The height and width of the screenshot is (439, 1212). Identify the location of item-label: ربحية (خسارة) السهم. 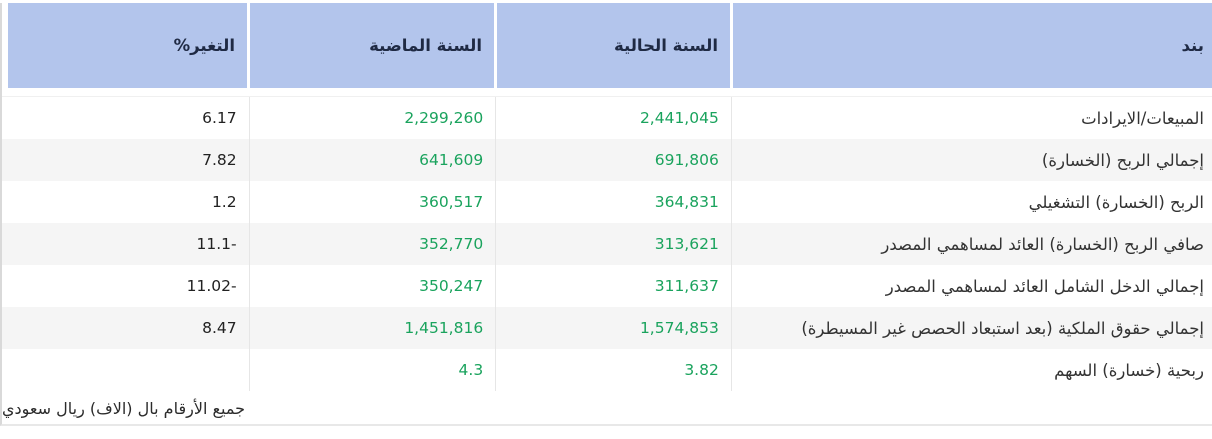
(971, 370).